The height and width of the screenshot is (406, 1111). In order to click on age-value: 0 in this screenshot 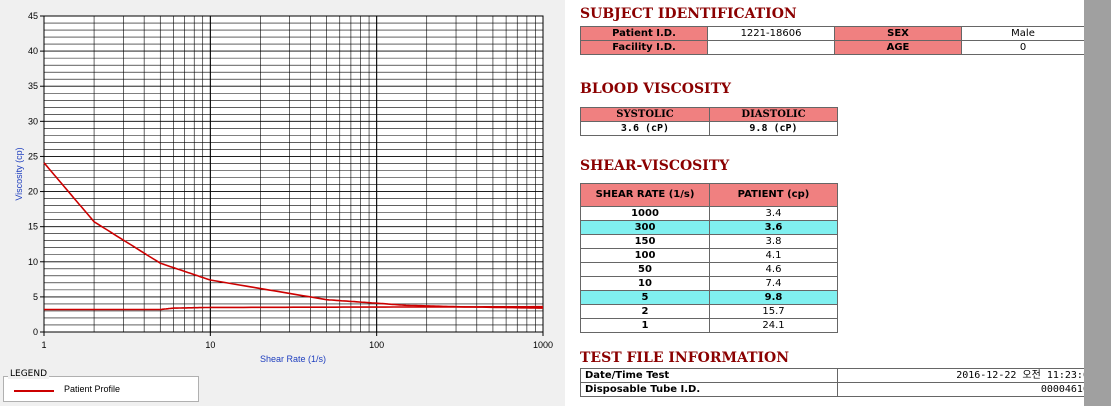, I will do `click(1023, 47)`.